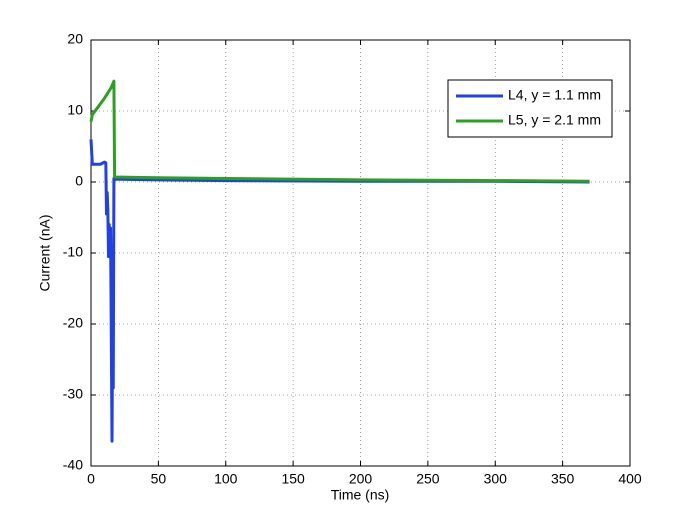  I want to click on data-line, so click(339, 131).